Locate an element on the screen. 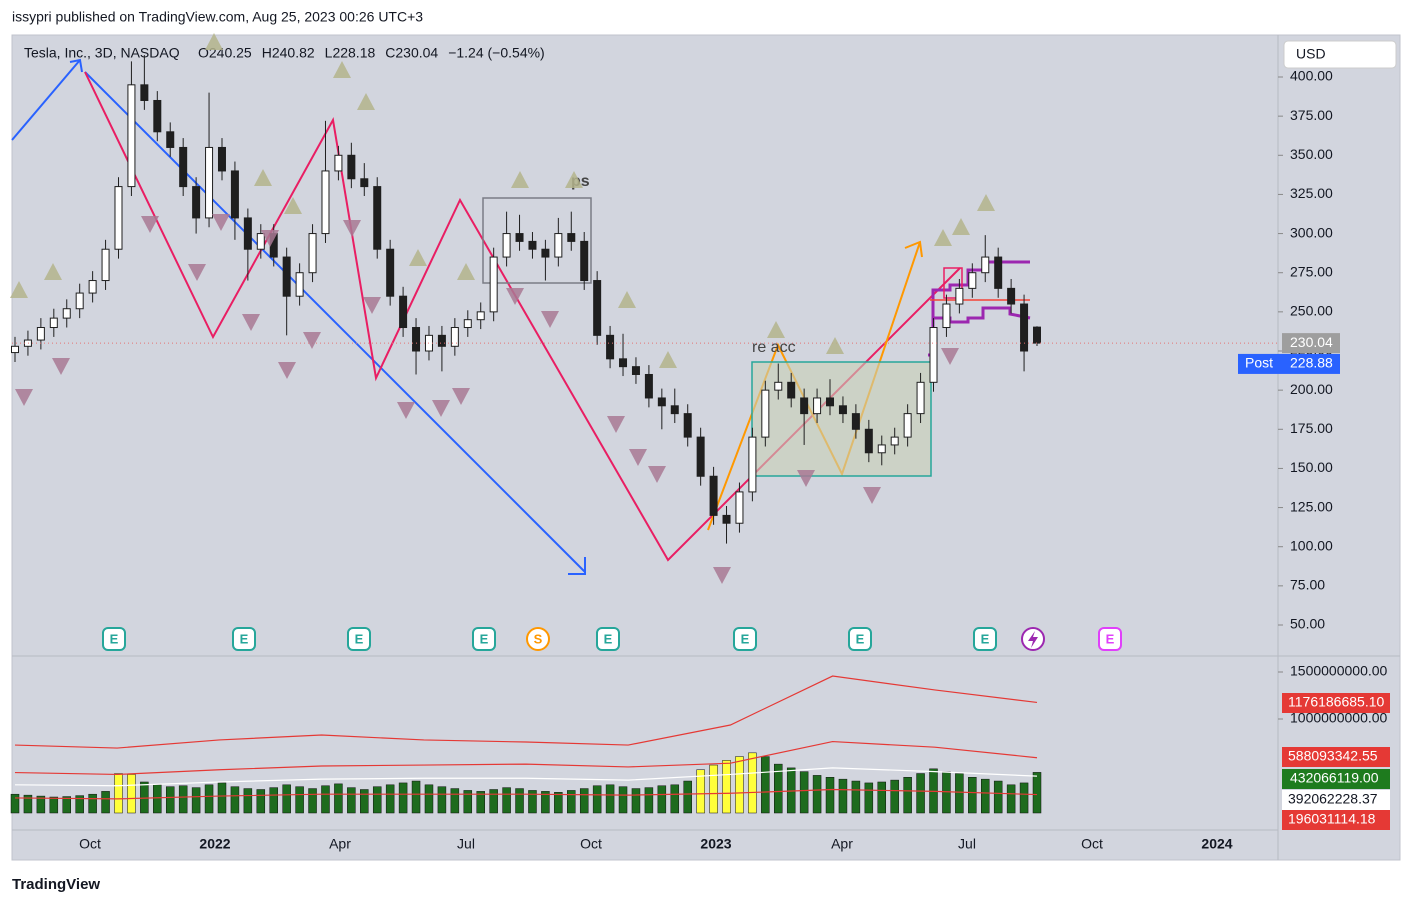  post-label: 228.88 is located at coordinates (1311, 363).